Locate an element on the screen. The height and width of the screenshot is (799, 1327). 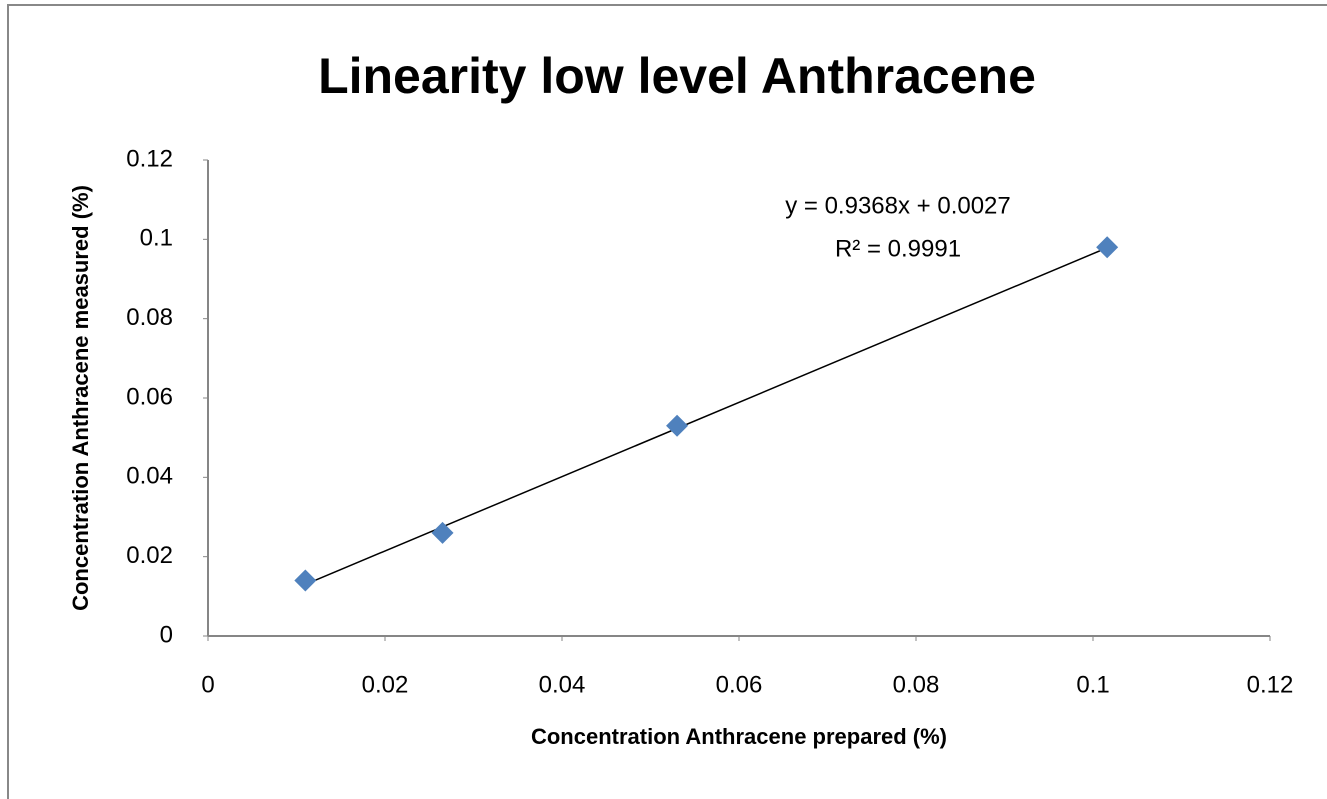
y-tick-label: 0 is located at coordinates (166, 634).